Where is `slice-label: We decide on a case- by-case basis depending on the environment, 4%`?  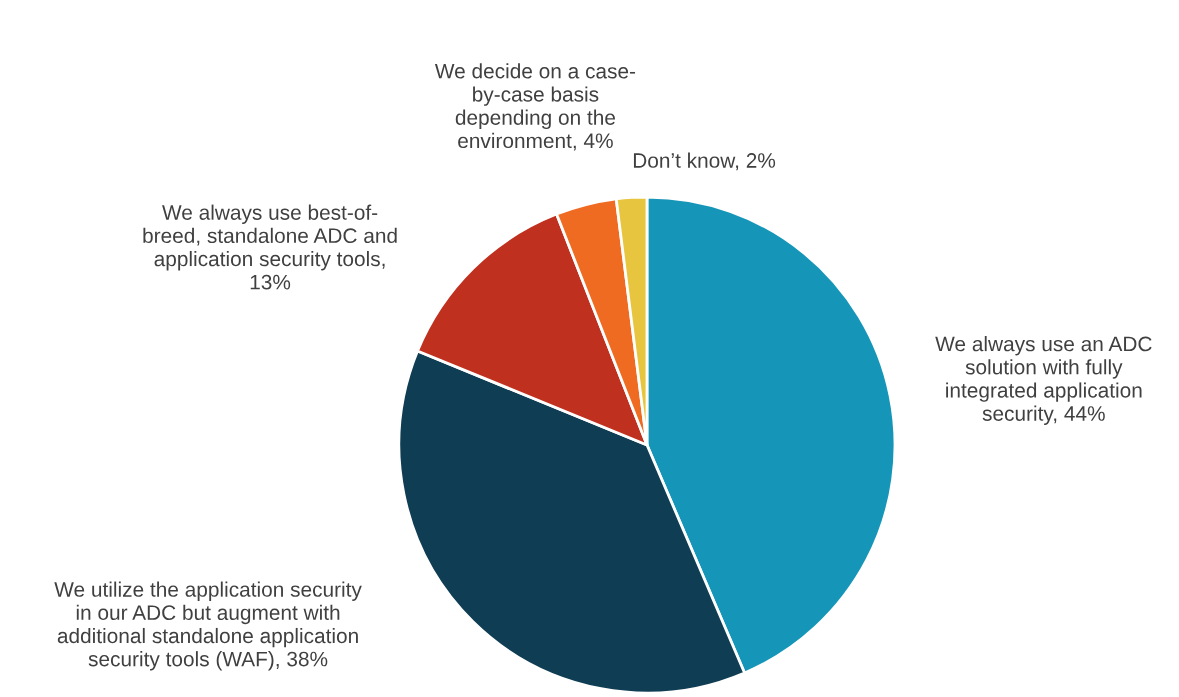
slice-label: We decide on a case- by-case basis depending on the environment, 4% is located at coordinates (535, 107).